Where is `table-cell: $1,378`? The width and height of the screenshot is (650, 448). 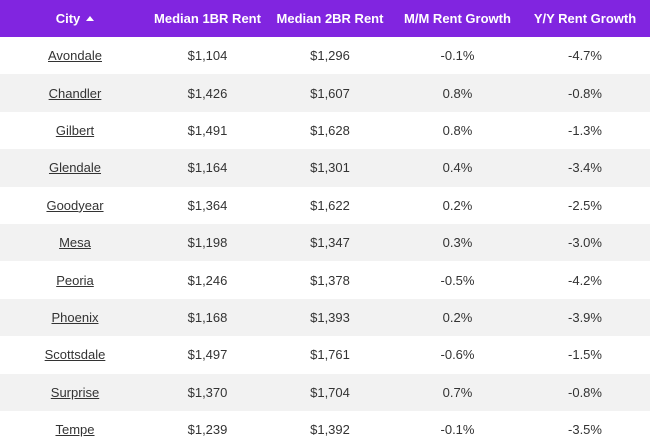
table-cell: $1,378 is located at coordinates (330, 279).